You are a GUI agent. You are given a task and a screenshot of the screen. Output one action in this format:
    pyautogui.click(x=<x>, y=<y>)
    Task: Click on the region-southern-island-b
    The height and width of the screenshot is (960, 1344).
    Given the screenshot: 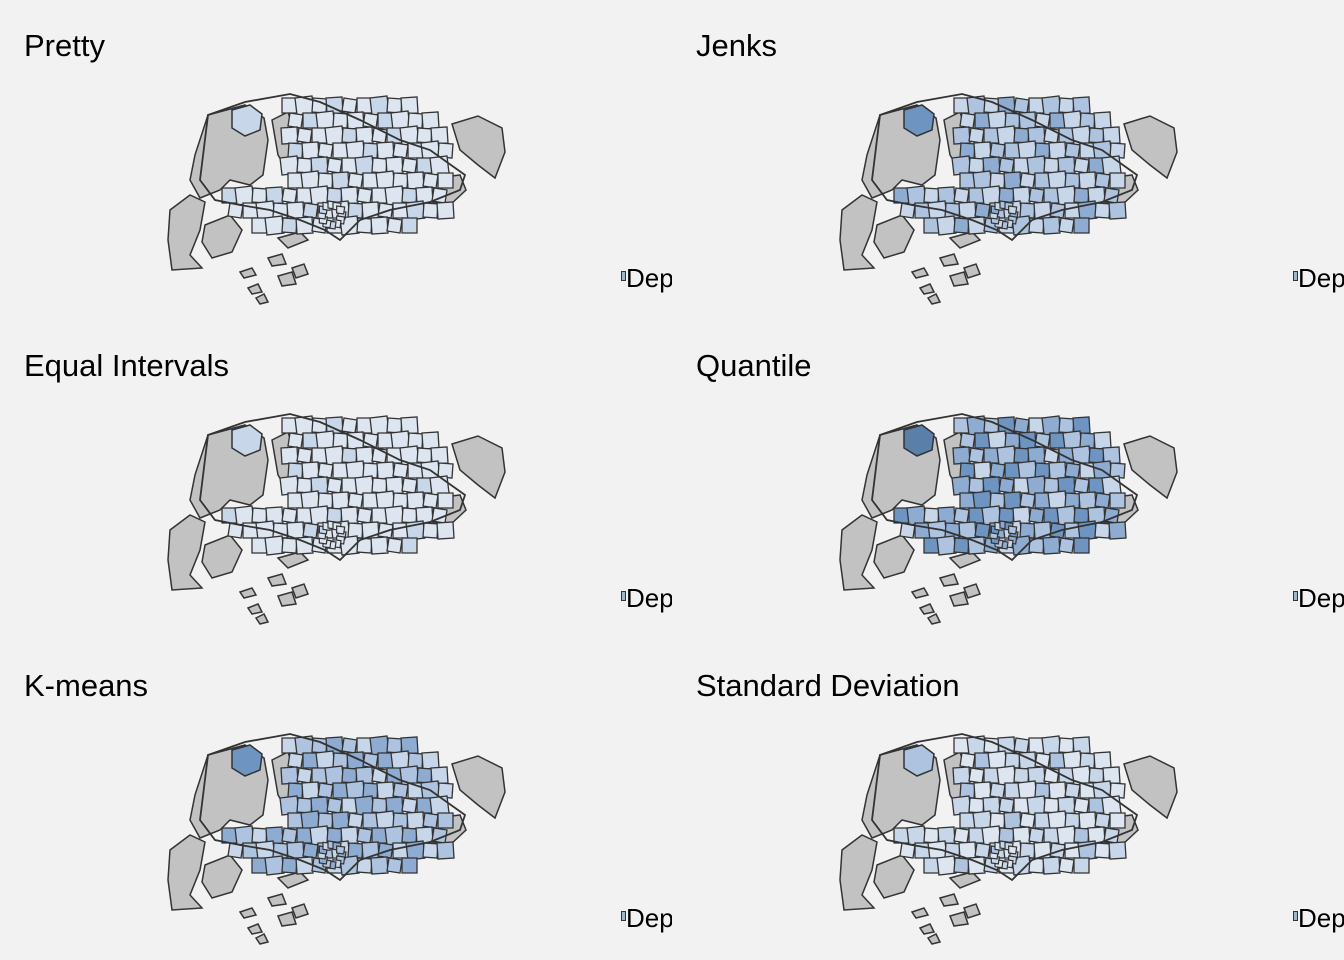 What is the action you would take?
    pyautogui.click(x=277, y=580)
    